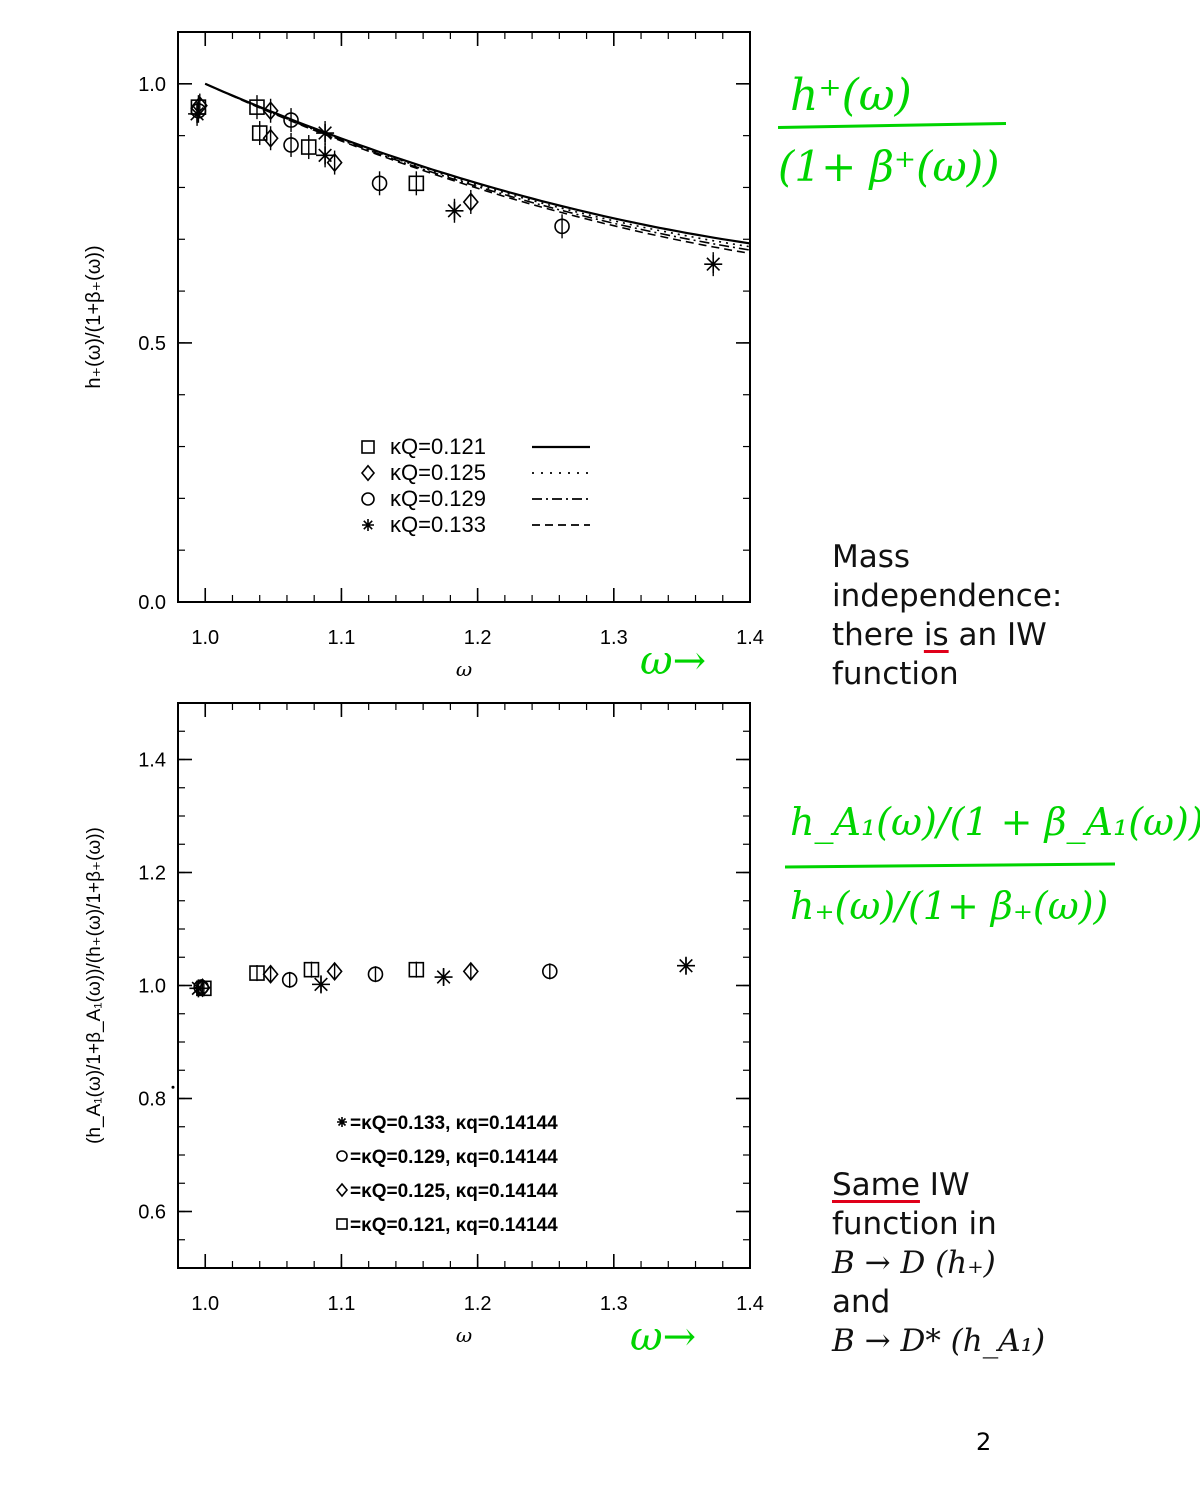 Image resolution: width=1200 pixels, height=1485 pixels. I want to click on note-line: Mass, so click(871, 557).